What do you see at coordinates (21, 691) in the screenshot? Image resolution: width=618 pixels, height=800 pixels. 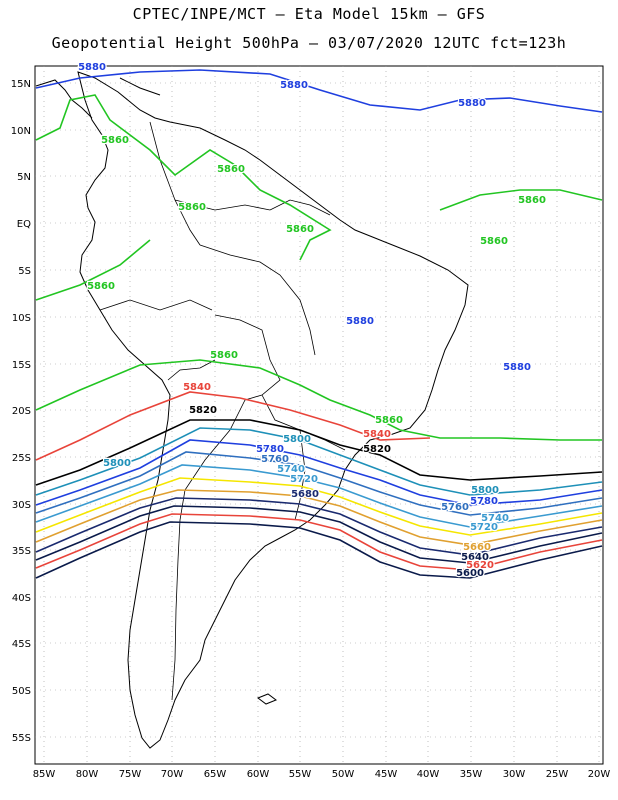 I see `lat-label: 50S` at bounding box center [21, 691].